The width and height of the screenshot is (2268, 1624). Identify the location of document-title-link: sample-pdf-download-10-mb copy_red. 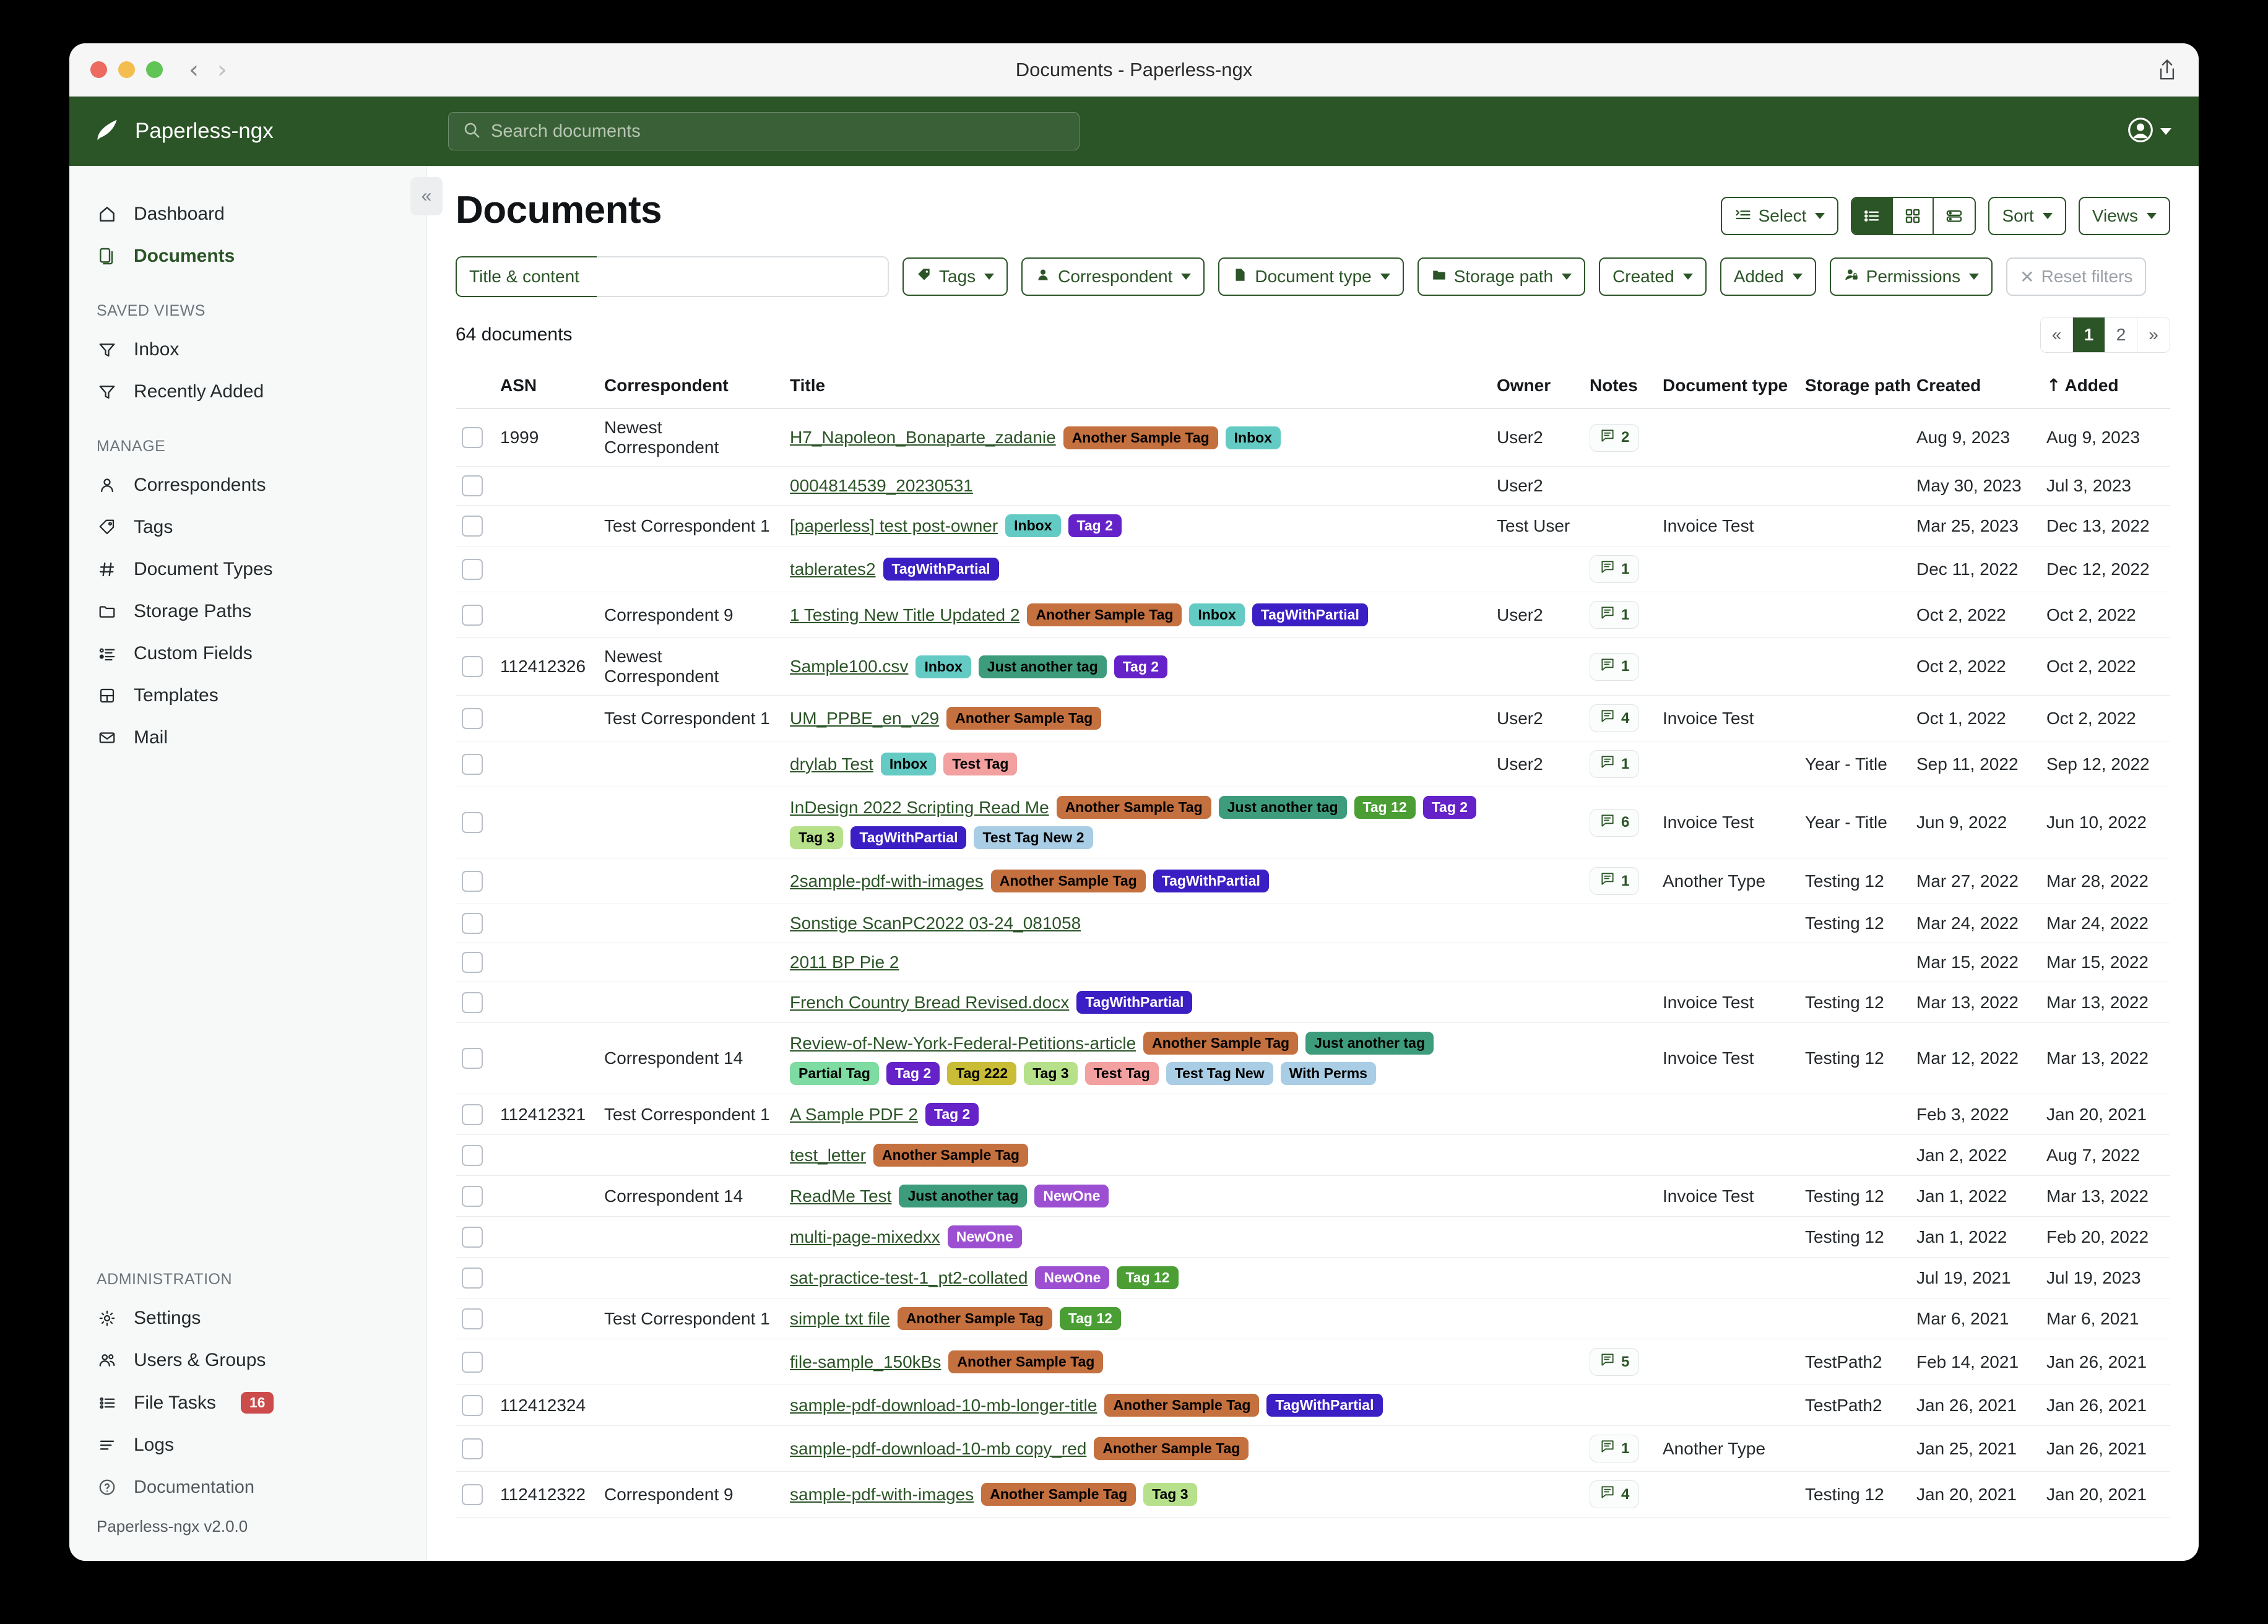
(938, 1448).